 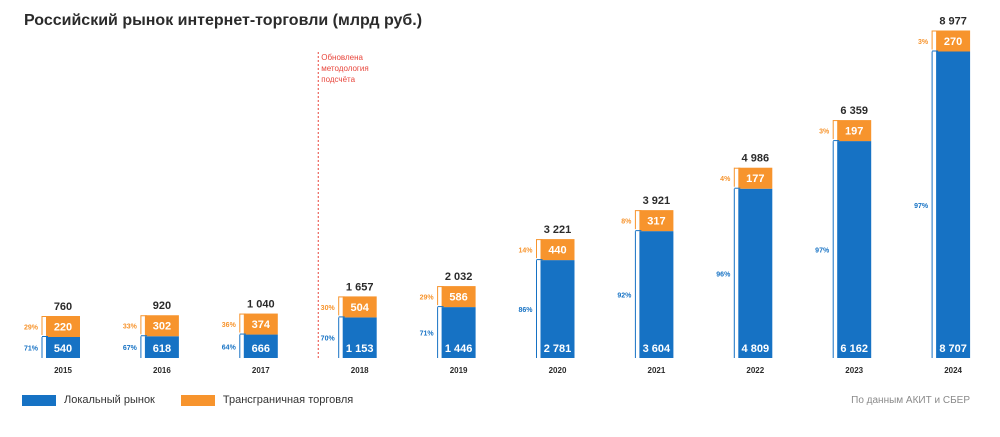 I want to click on value-label-local-2024: 8 707, so click(x=953, y=349).